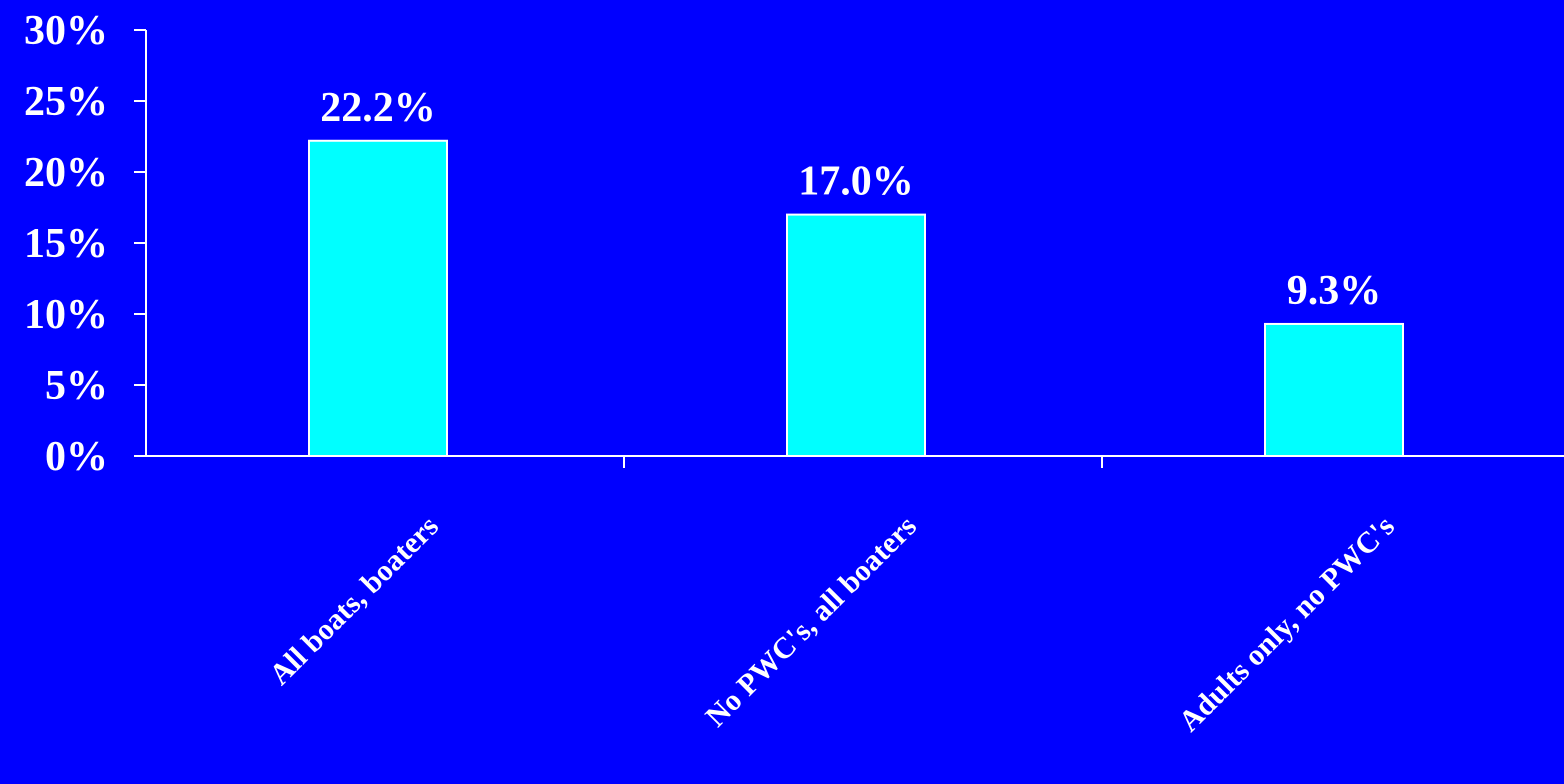  What do you see at coordinates (811, 622) in the screenshot?
I see `x-category-label: No PWC's, all boaters` at bounding box center [811, 622].